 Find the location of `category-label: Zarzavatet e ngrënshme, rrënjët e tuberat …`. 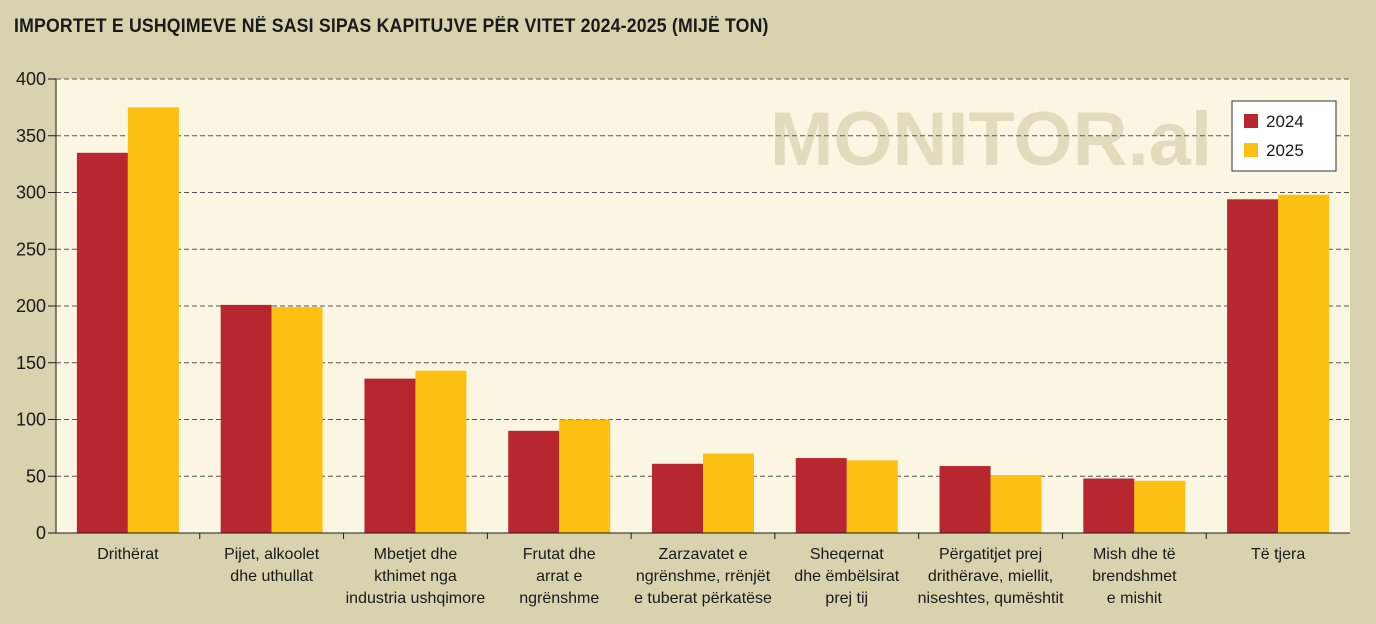

category-label: Zarzavatet e ngrënshme, rrënjët e tuberat … is located at coordinates (703, 576).